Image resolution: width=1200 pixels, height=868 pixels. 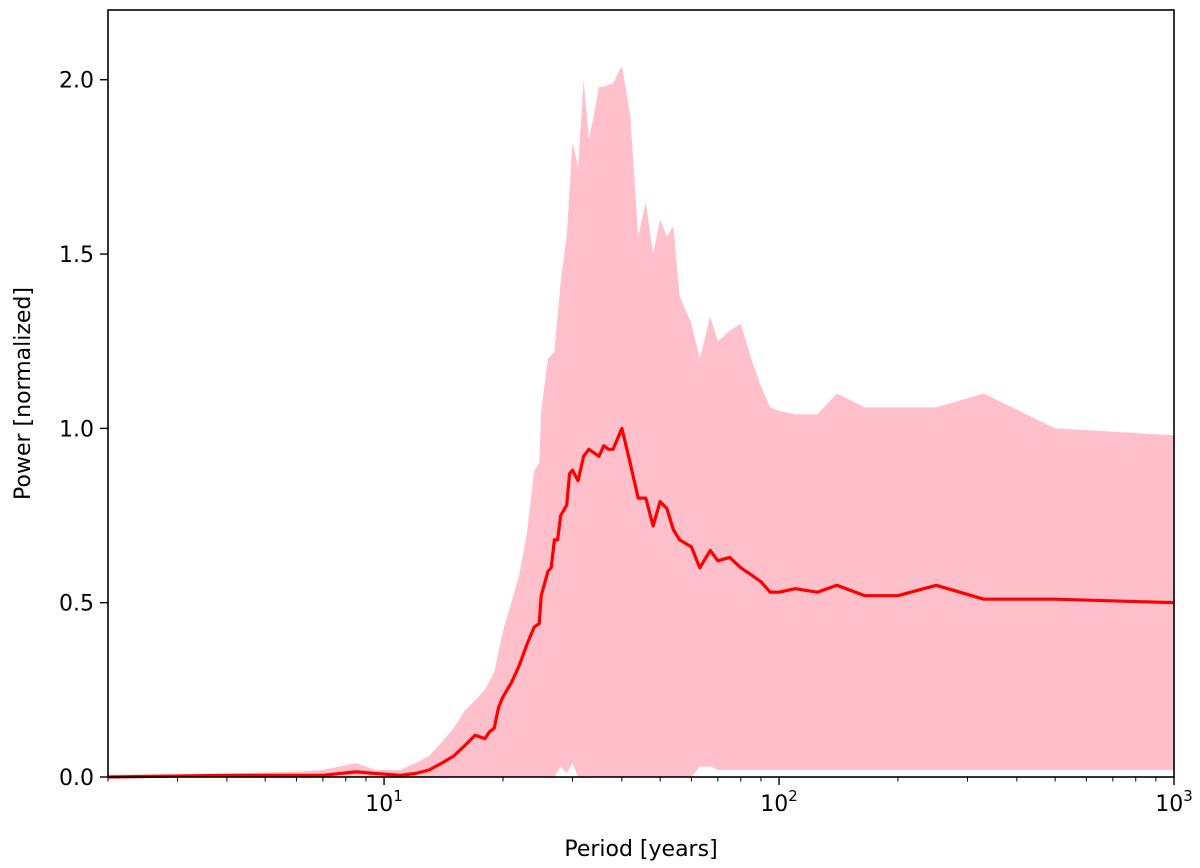 What do you see at coordinates (1174, 802) in the screenshot?
I see `x-tick-label: 10³` at bounding box center [1174, 802].